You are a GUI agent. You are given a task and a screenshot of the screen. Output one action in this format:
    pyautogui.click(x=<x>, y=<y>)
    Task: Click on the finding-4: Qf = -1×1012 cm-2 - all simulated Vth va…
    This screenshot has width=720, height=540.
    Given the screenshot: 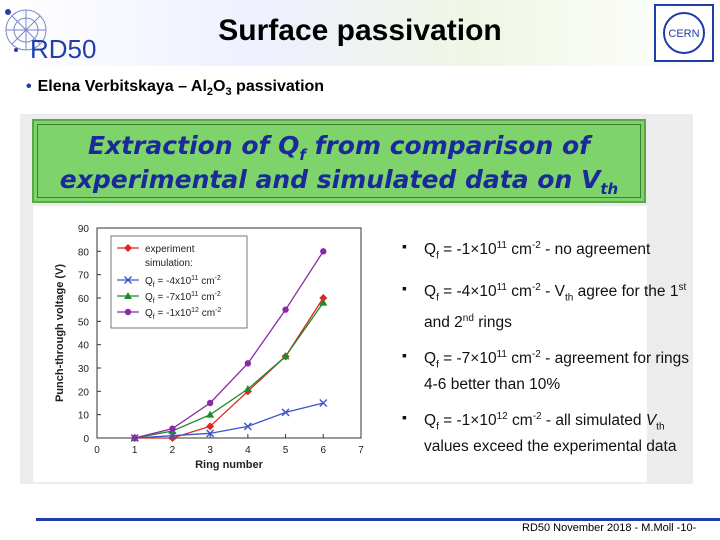 What is the action you would take?
    pyautogui.click(x=547, y=432)
    